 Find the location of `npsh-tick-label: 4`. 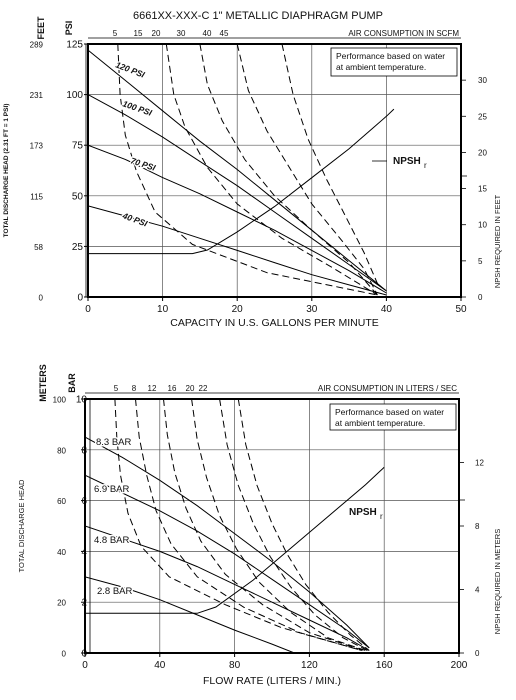

npsh-tick-label: 4 is located at coordinates (477, 590).